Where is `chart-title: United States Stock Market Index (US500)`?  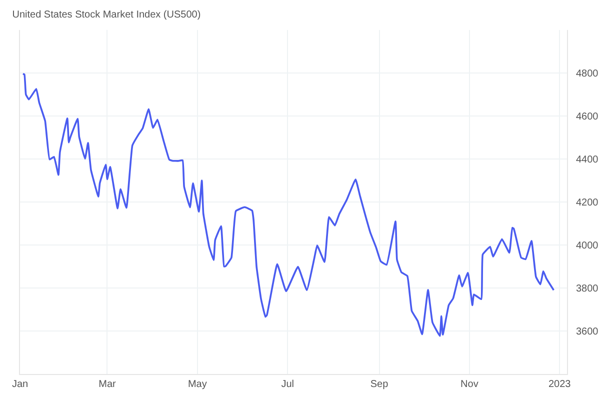
chart-title: United States Stock Market Index (US500) is located at coordinates (106, 14).